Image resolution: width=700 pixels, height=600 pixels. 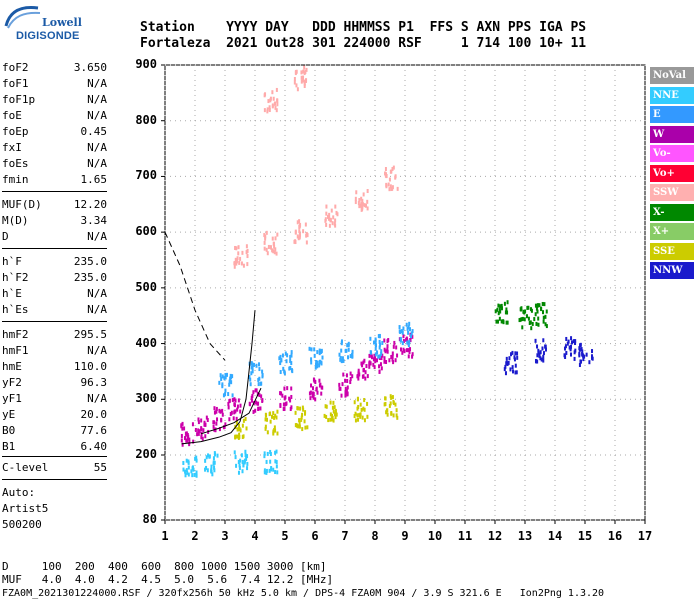 What do you see at coordinates (146, 119) in the screenshot?
I see `y-tick-label: 800` at bounding box center [146, 119].